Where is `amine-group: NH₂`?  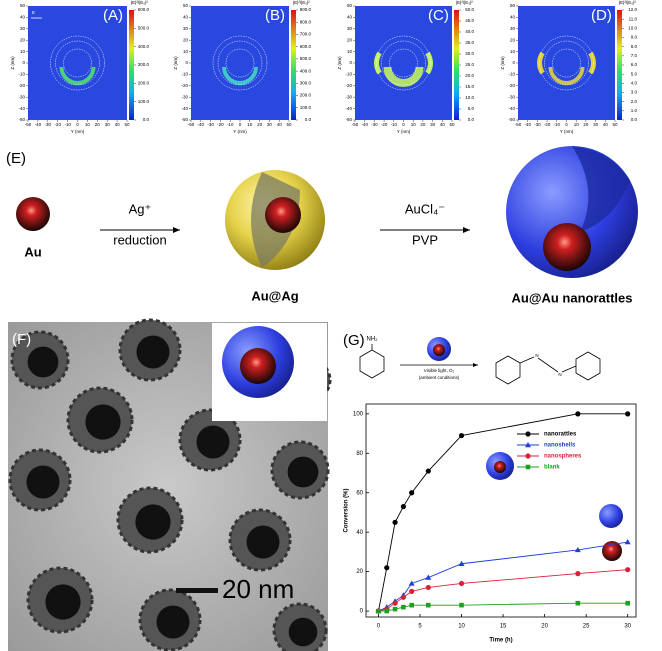
amine-group: NH₂ is located at coordinates (373, 340).